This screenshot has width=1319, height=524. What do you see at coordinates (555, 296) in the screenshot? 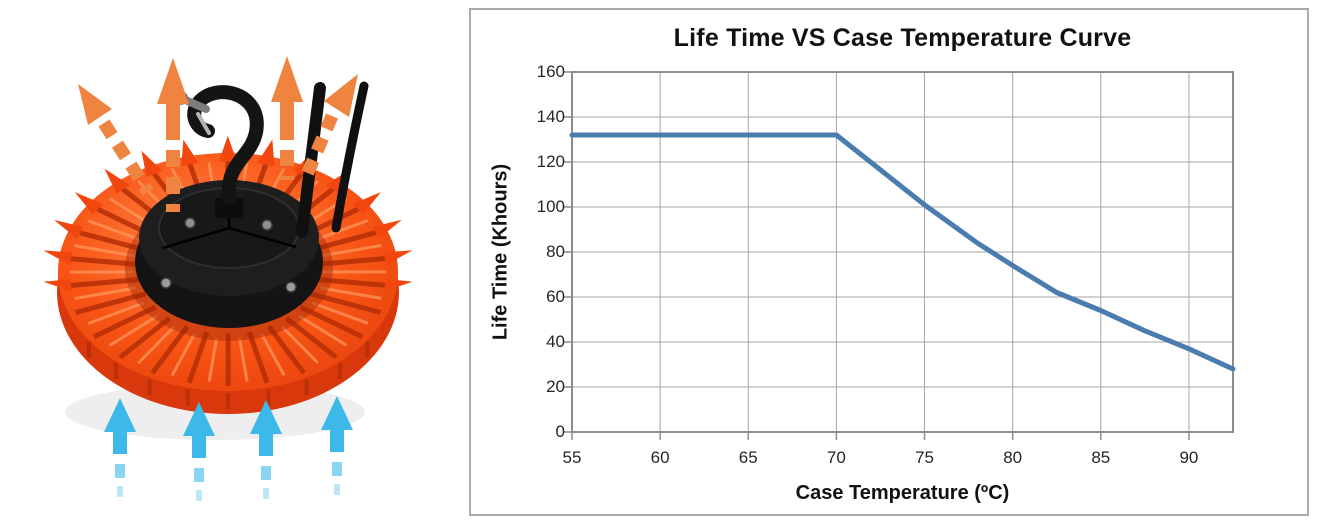
I see `y-tick-label: 60` at bounding box center [555, 296].